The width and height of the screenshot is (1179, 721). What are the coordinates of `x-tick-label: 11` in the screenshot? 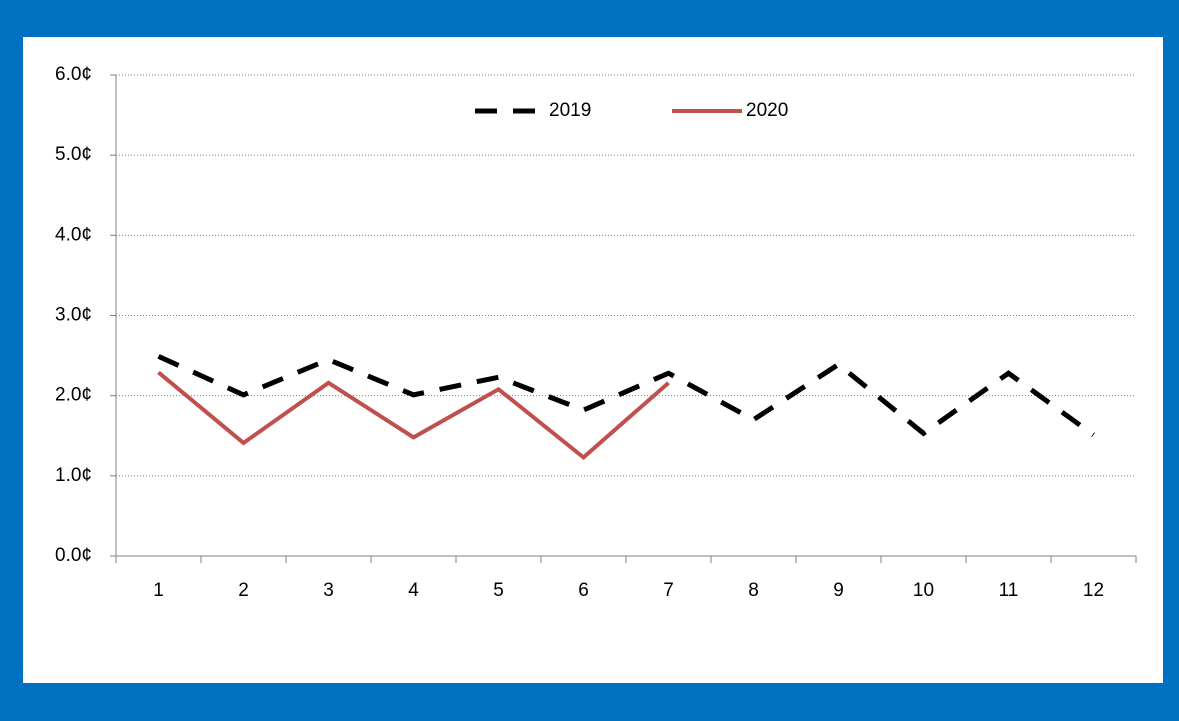 It's located at (1009, 590).